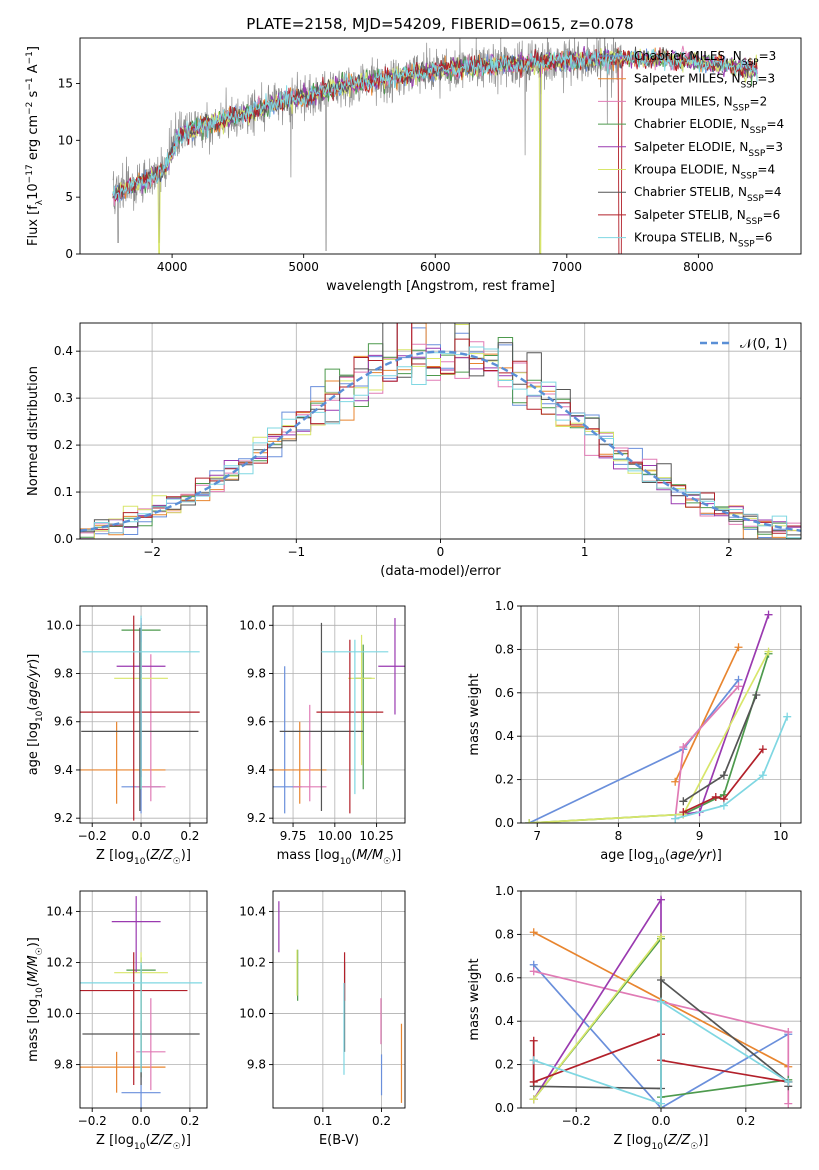  I want to click on weight_vs_Z-ytick-label: 0.2, so click(504, 1065).